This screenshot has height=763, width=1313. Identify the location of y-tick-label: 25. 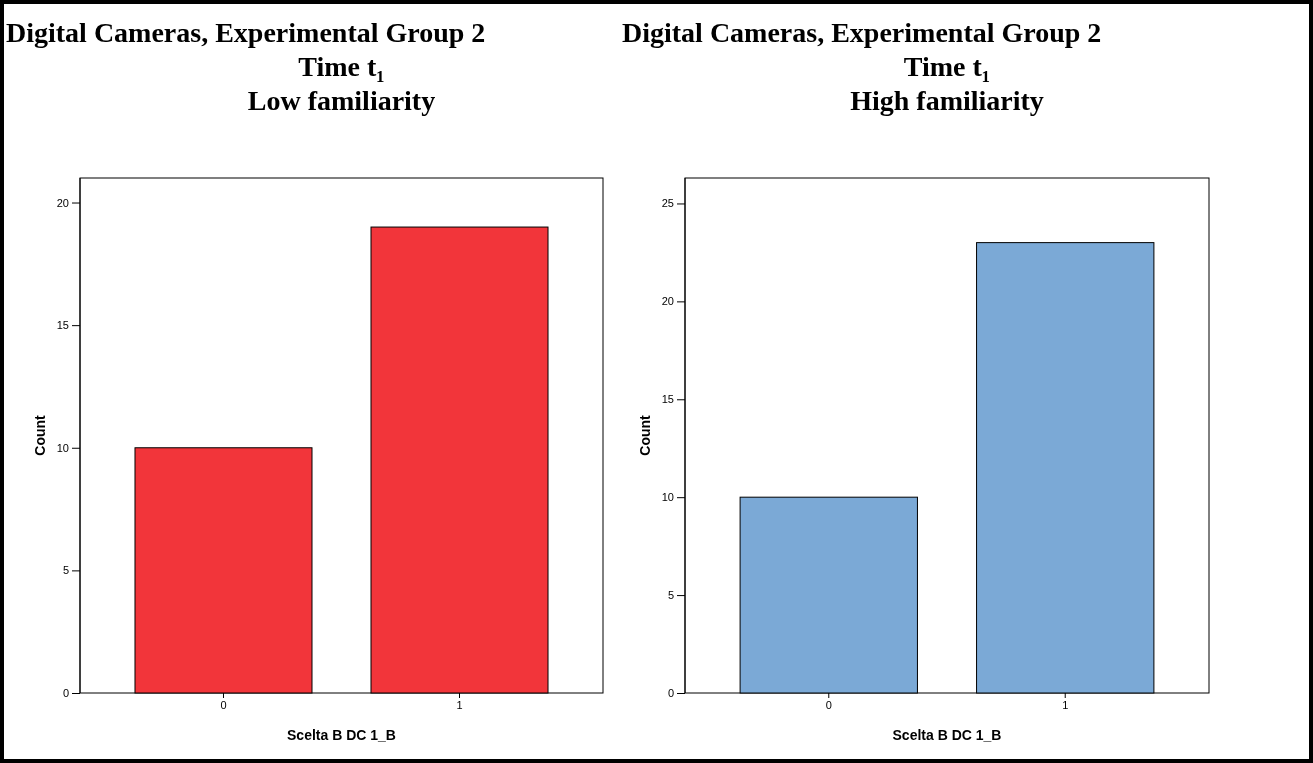
(667, 203).